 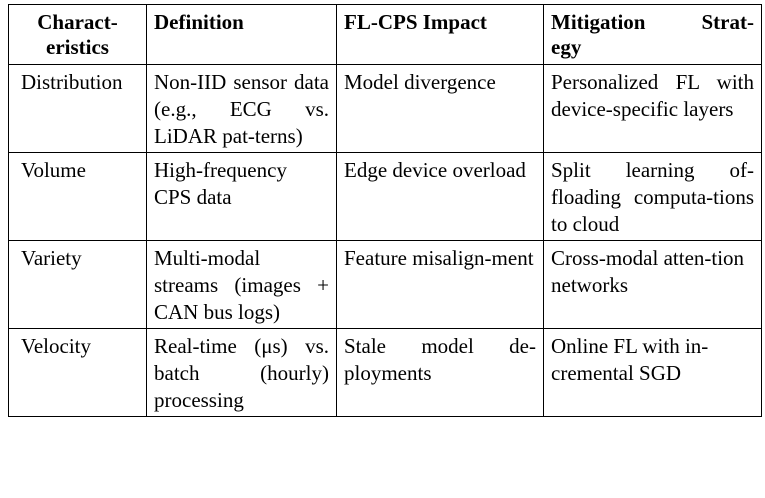 I want to click on header-definition: Definition, so click(x=241, y=34).